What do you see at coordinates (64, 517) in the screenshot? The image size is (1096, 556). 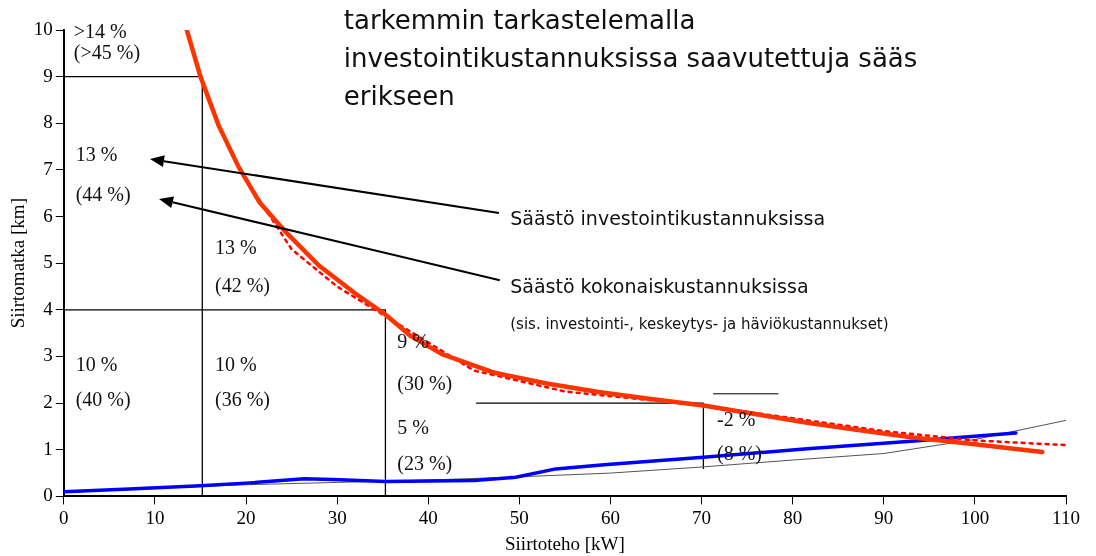 I see `x-tick-label: 0` at bounding box center [64, 517].